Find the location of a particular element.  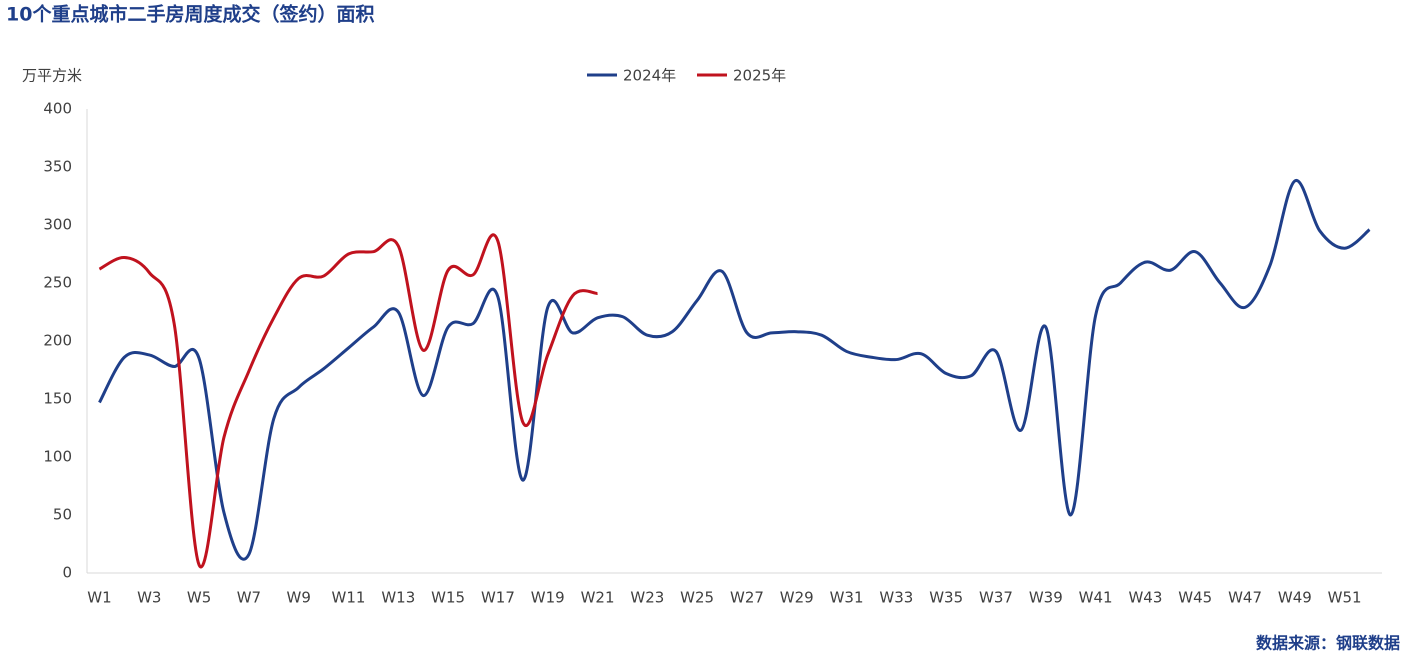

x-tick-label: W19 is located at coordinates (548, 598).